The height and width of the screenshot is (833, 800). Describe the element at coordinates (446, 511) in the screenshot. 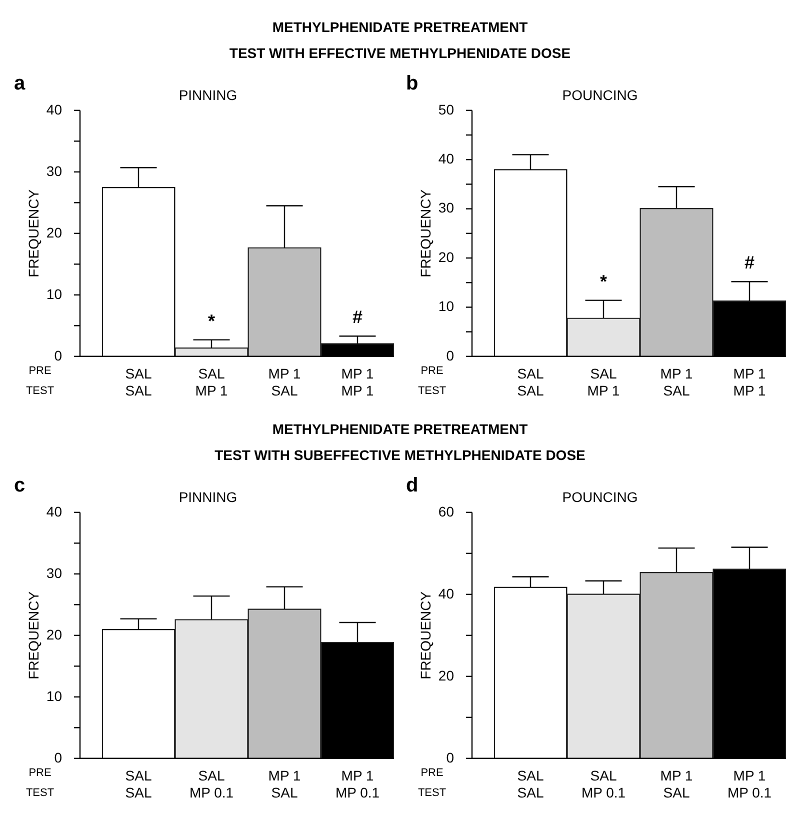

I see `y-tick-label: 60` at that location.